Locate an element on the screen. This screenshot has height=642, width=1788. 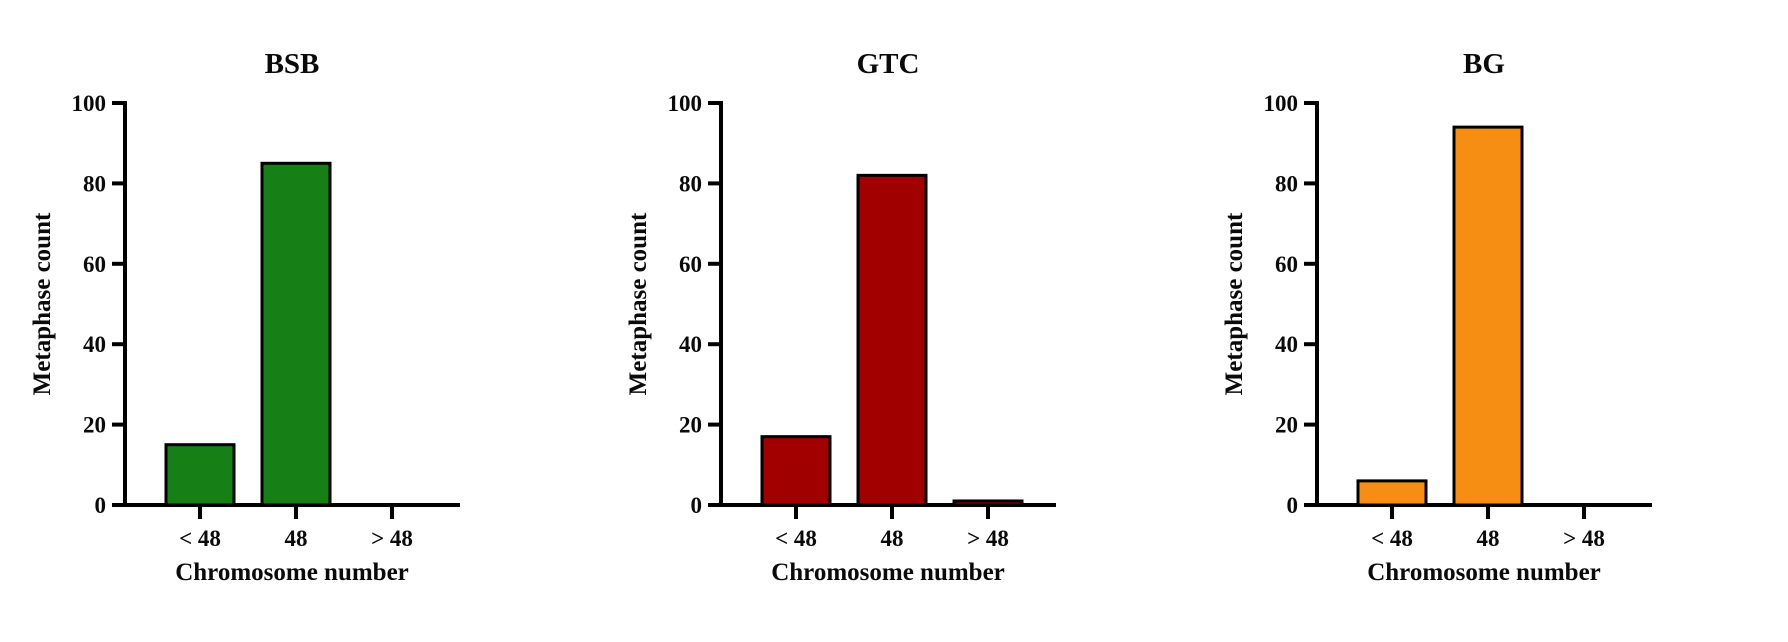
chart-title: GTC is located at coordinates (888, 64).